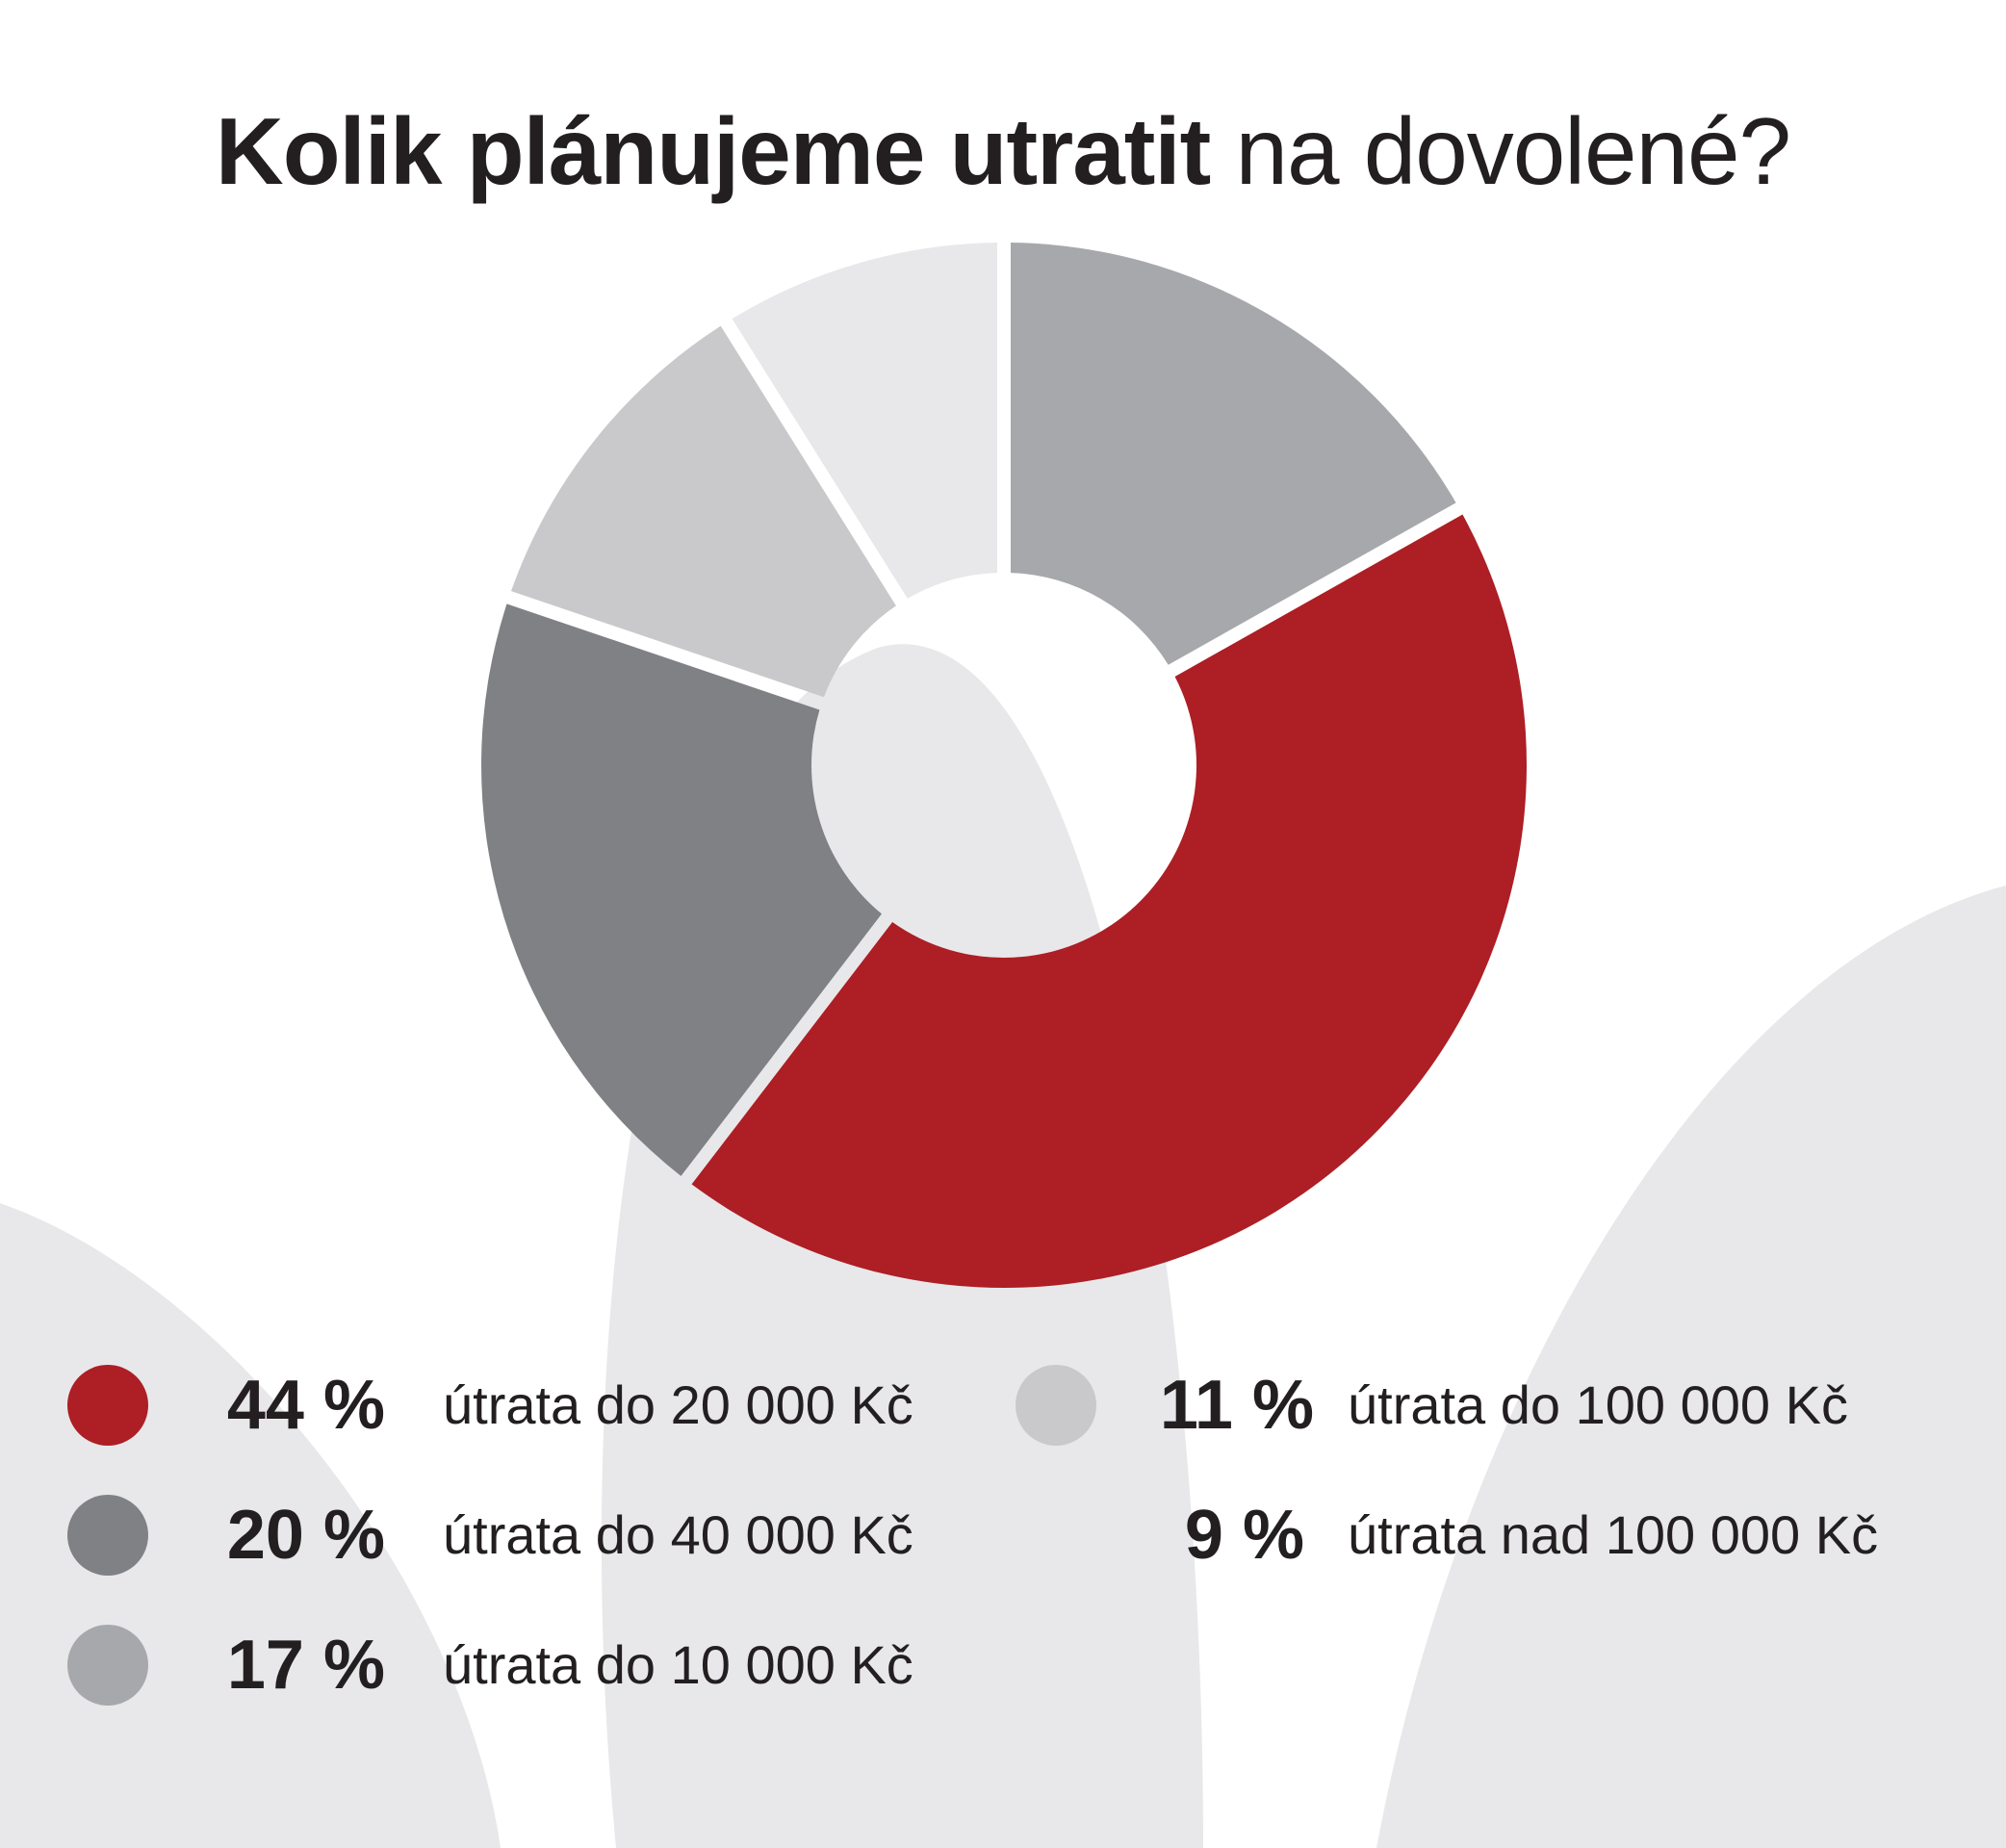 Image resolution: width=2006 pixels, height=1848 pixels. Describe the element at coordinates (305, 1535) in the screenshot. I see `legend-percent: 20 %` at that location.